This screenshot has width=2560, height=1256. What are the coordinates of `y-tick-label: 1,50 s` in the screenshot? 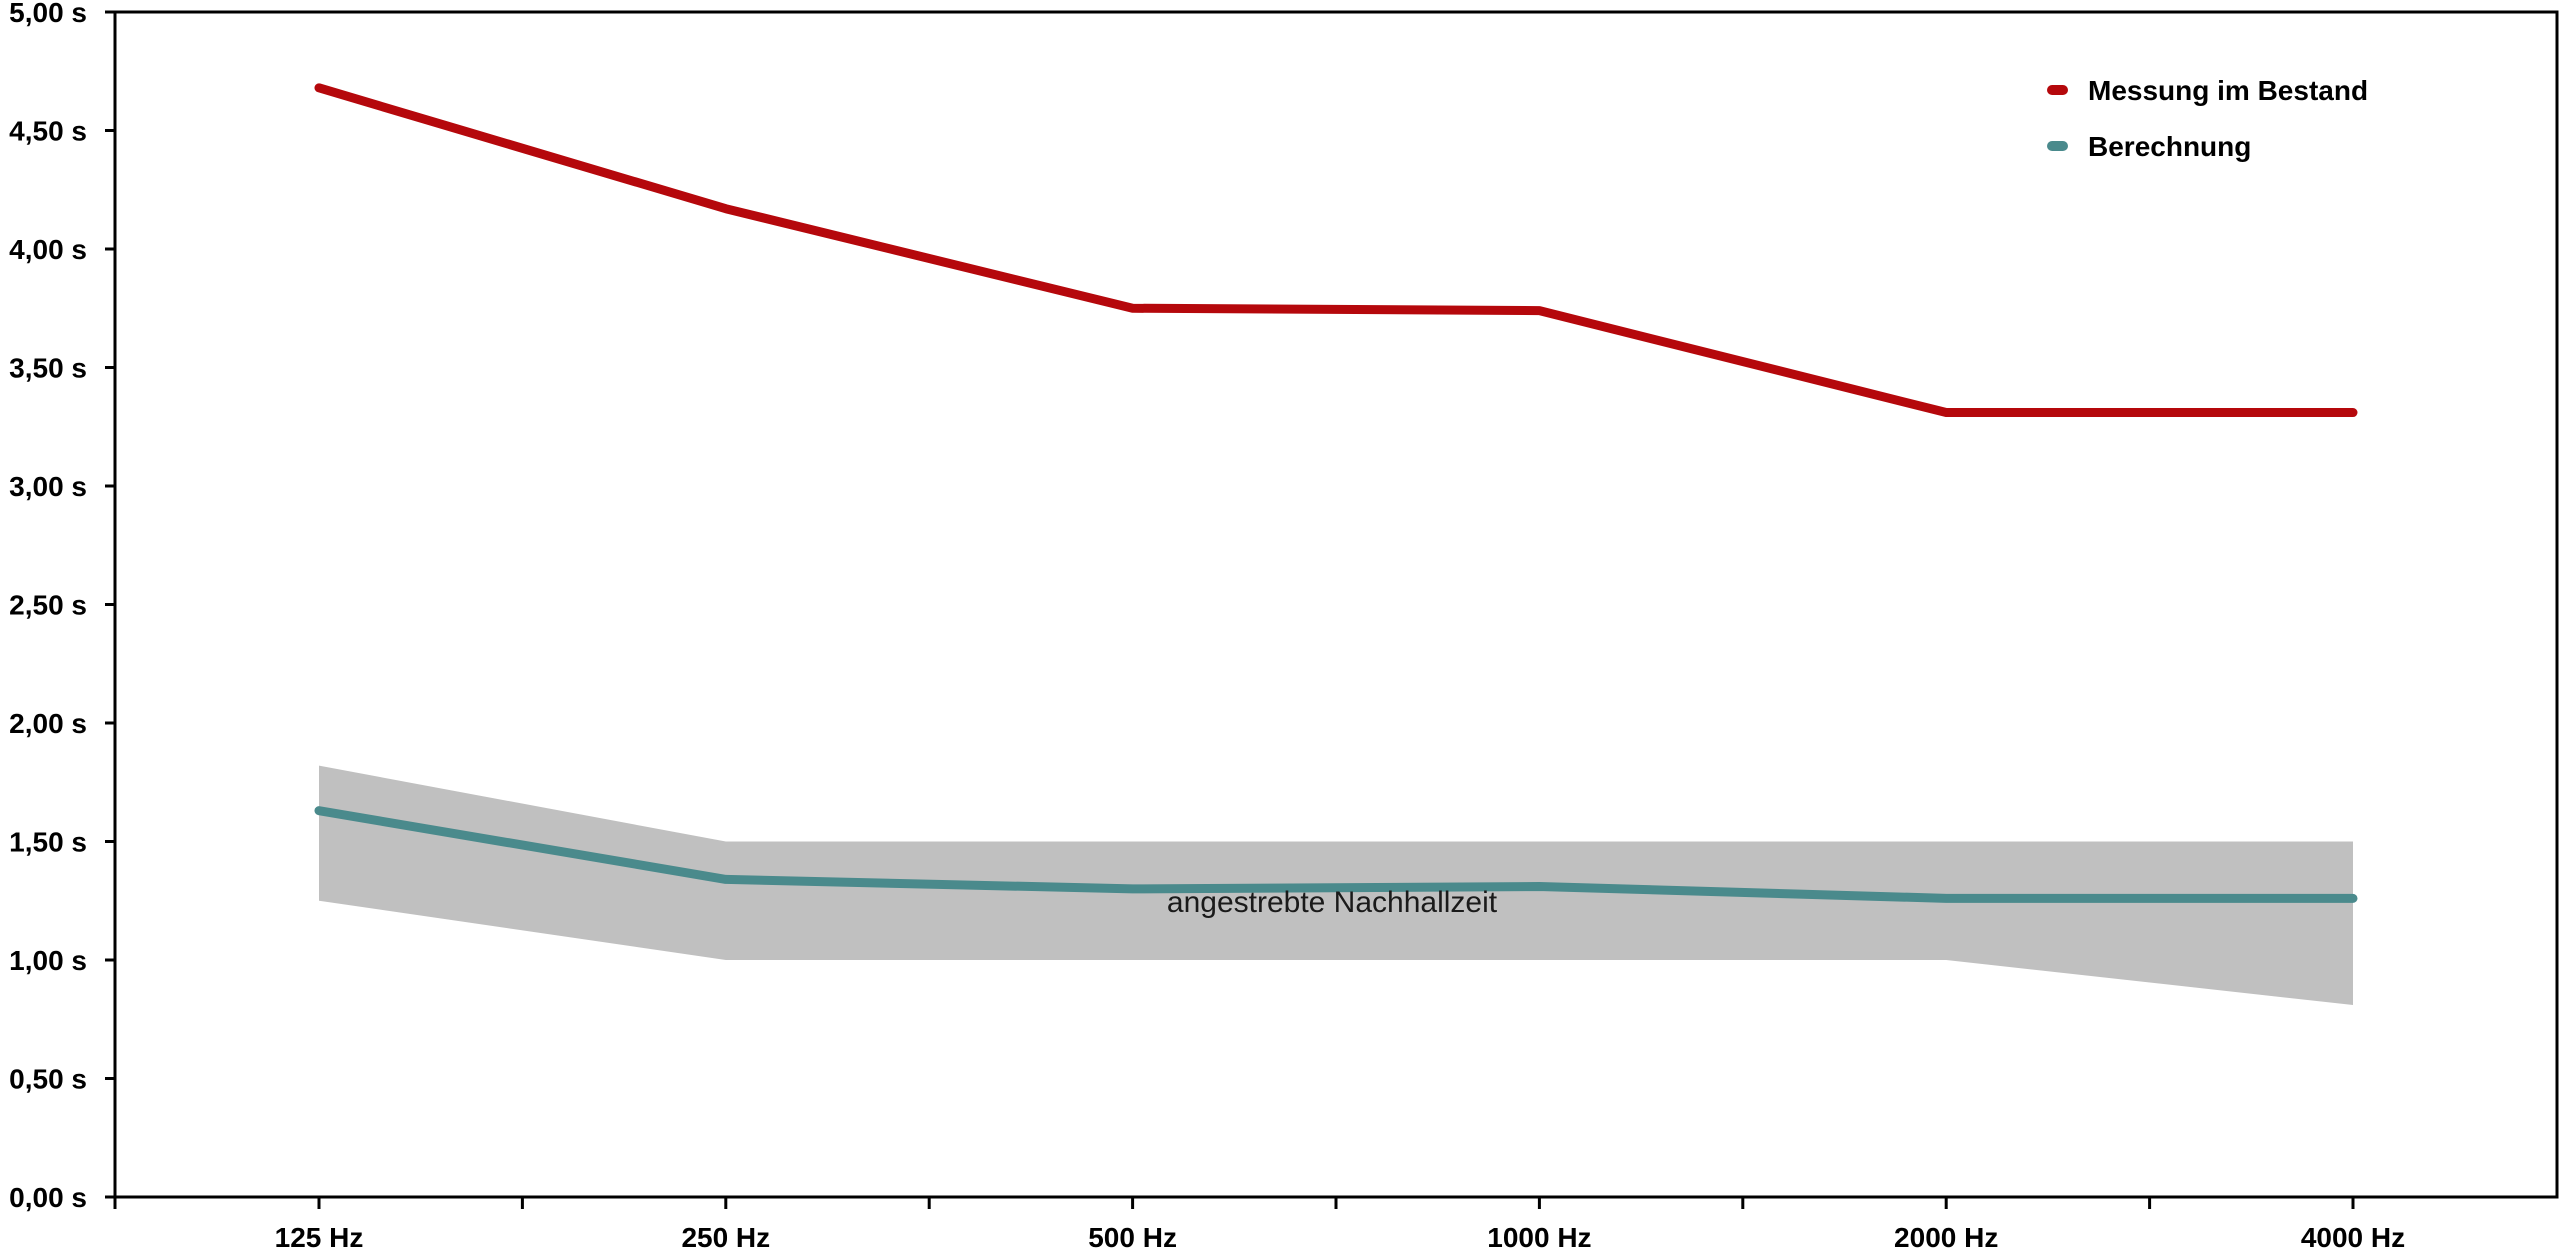 It's located at (48, 842).